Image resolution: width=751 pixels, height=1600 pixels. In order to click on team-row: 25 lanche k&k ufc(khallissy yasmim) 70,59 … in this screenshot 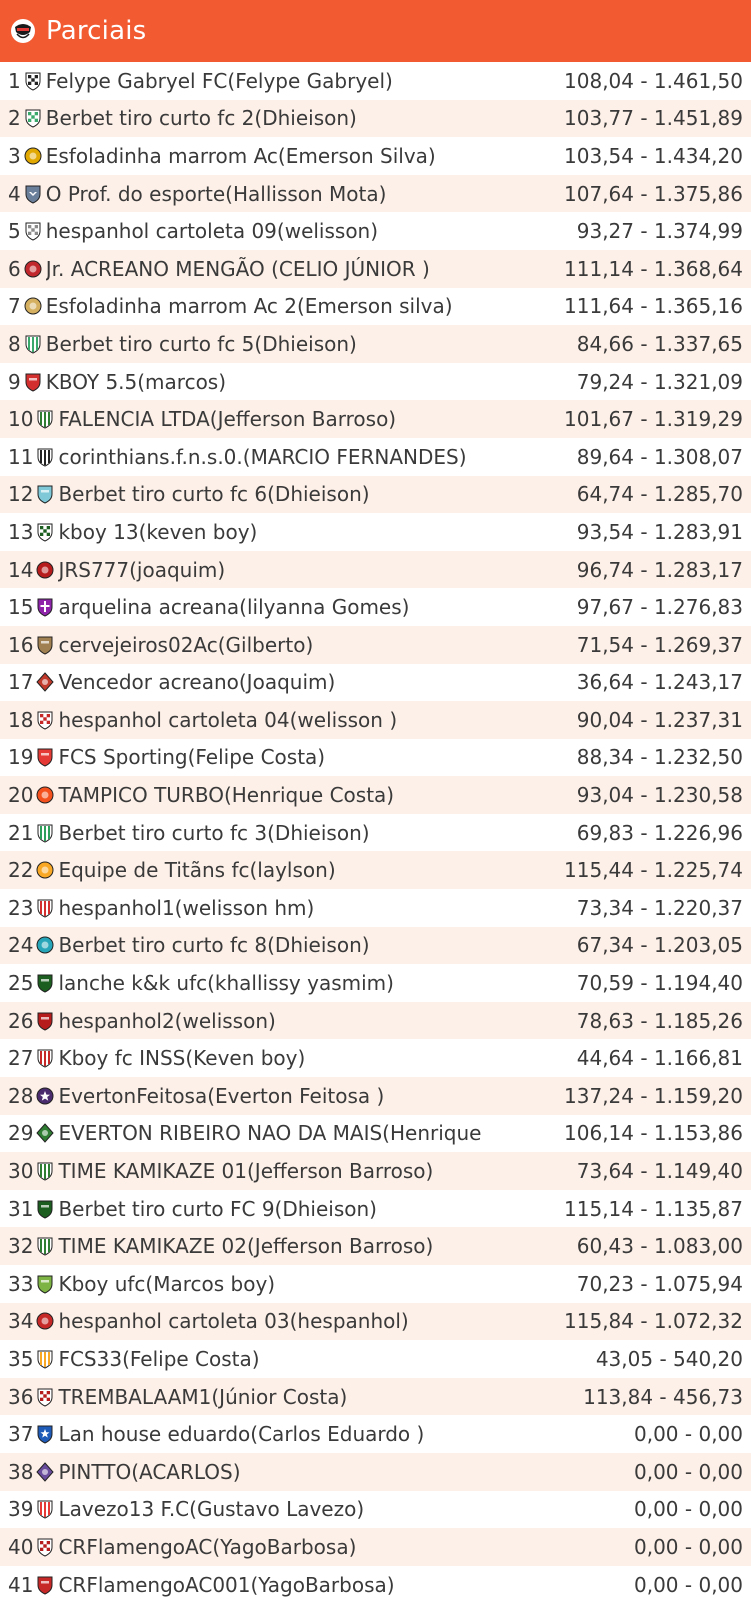, I will do `click(375, 983)`.